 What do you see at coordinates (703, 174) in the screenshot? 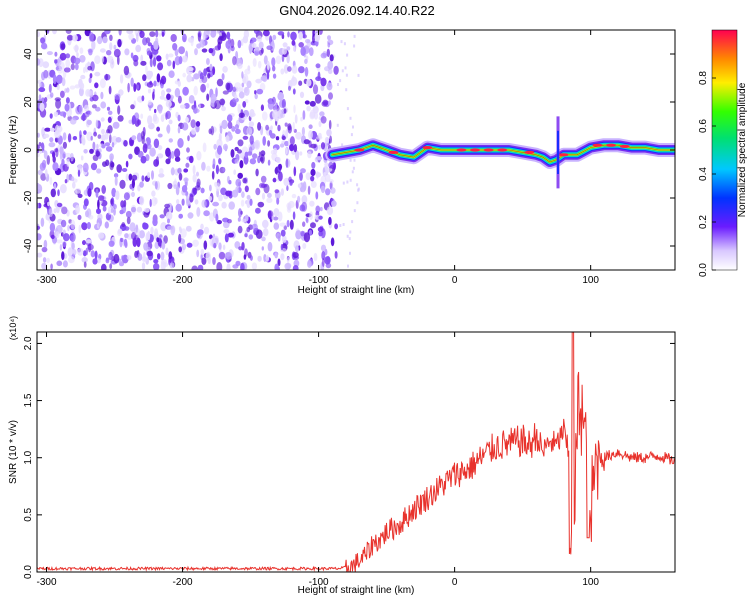
I see `colorbar-tick-label: 0.4` at bounding box center [703, 174].